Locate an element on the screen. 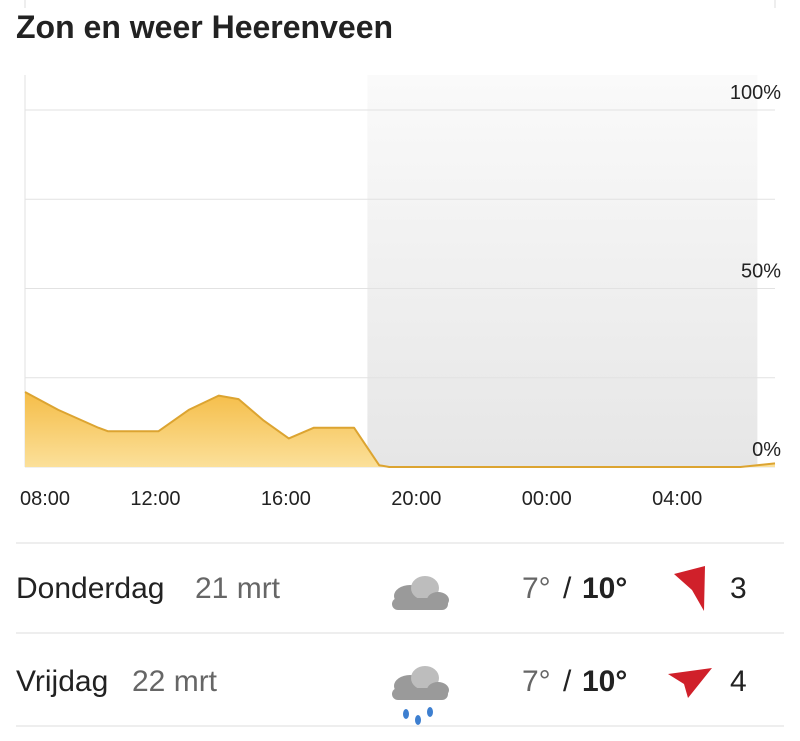  sun-line is located at coordinates (400, 429).